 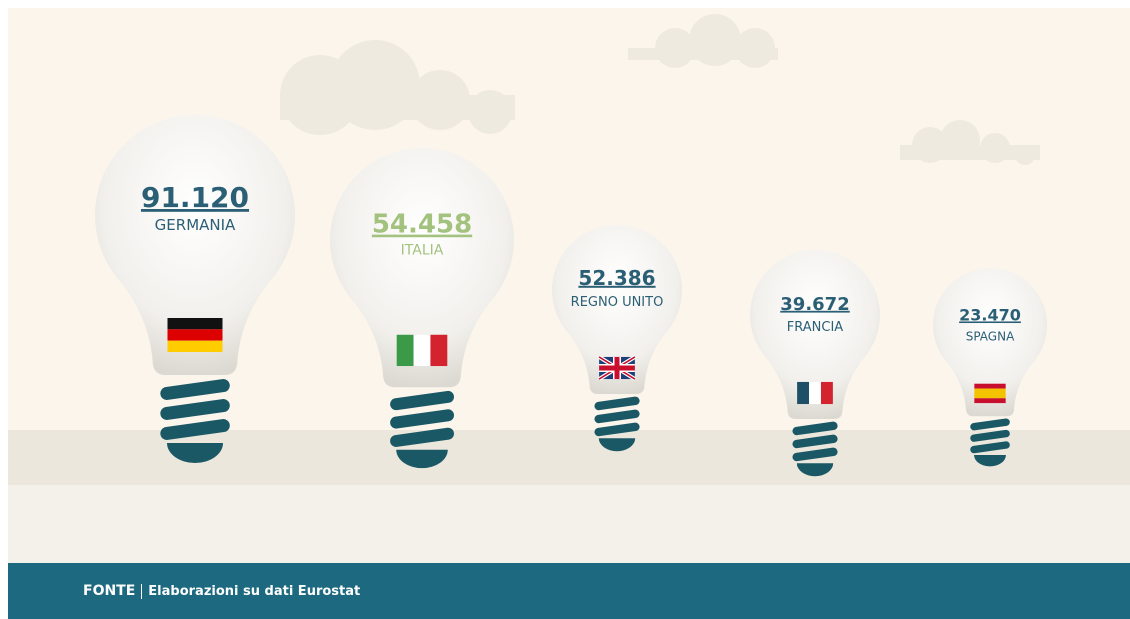 I want to click on value: 52.386, so click(x=616, y=278).